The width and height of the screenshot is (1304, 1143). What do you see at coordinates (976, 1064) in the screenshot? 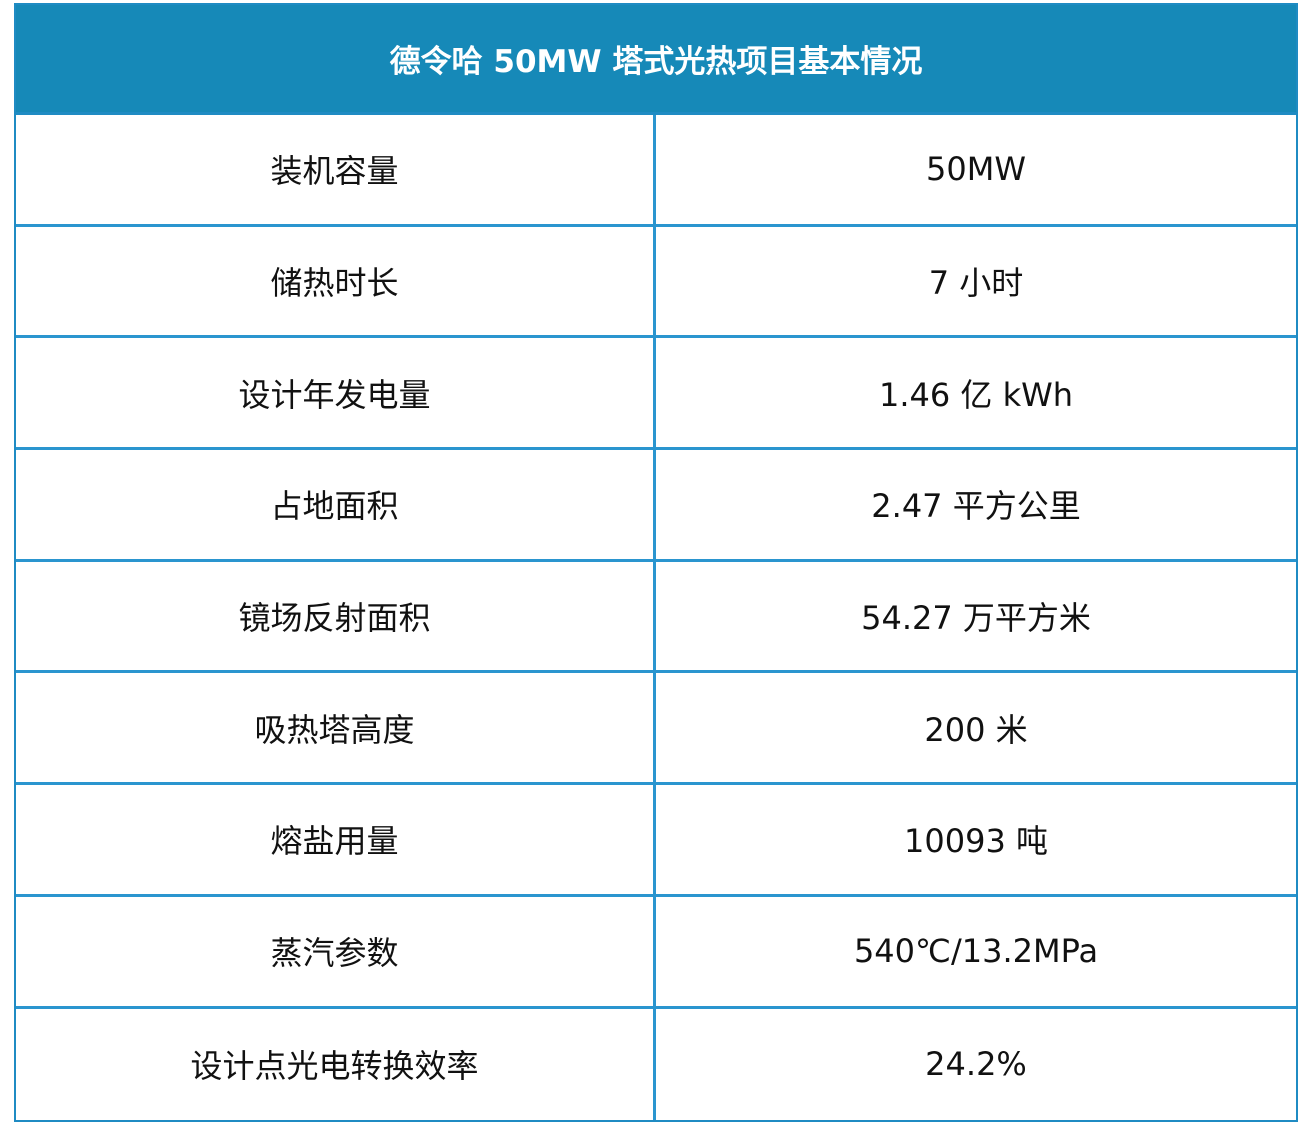
I see `row-value: 24.2%` at bounding box center [976, 1064].